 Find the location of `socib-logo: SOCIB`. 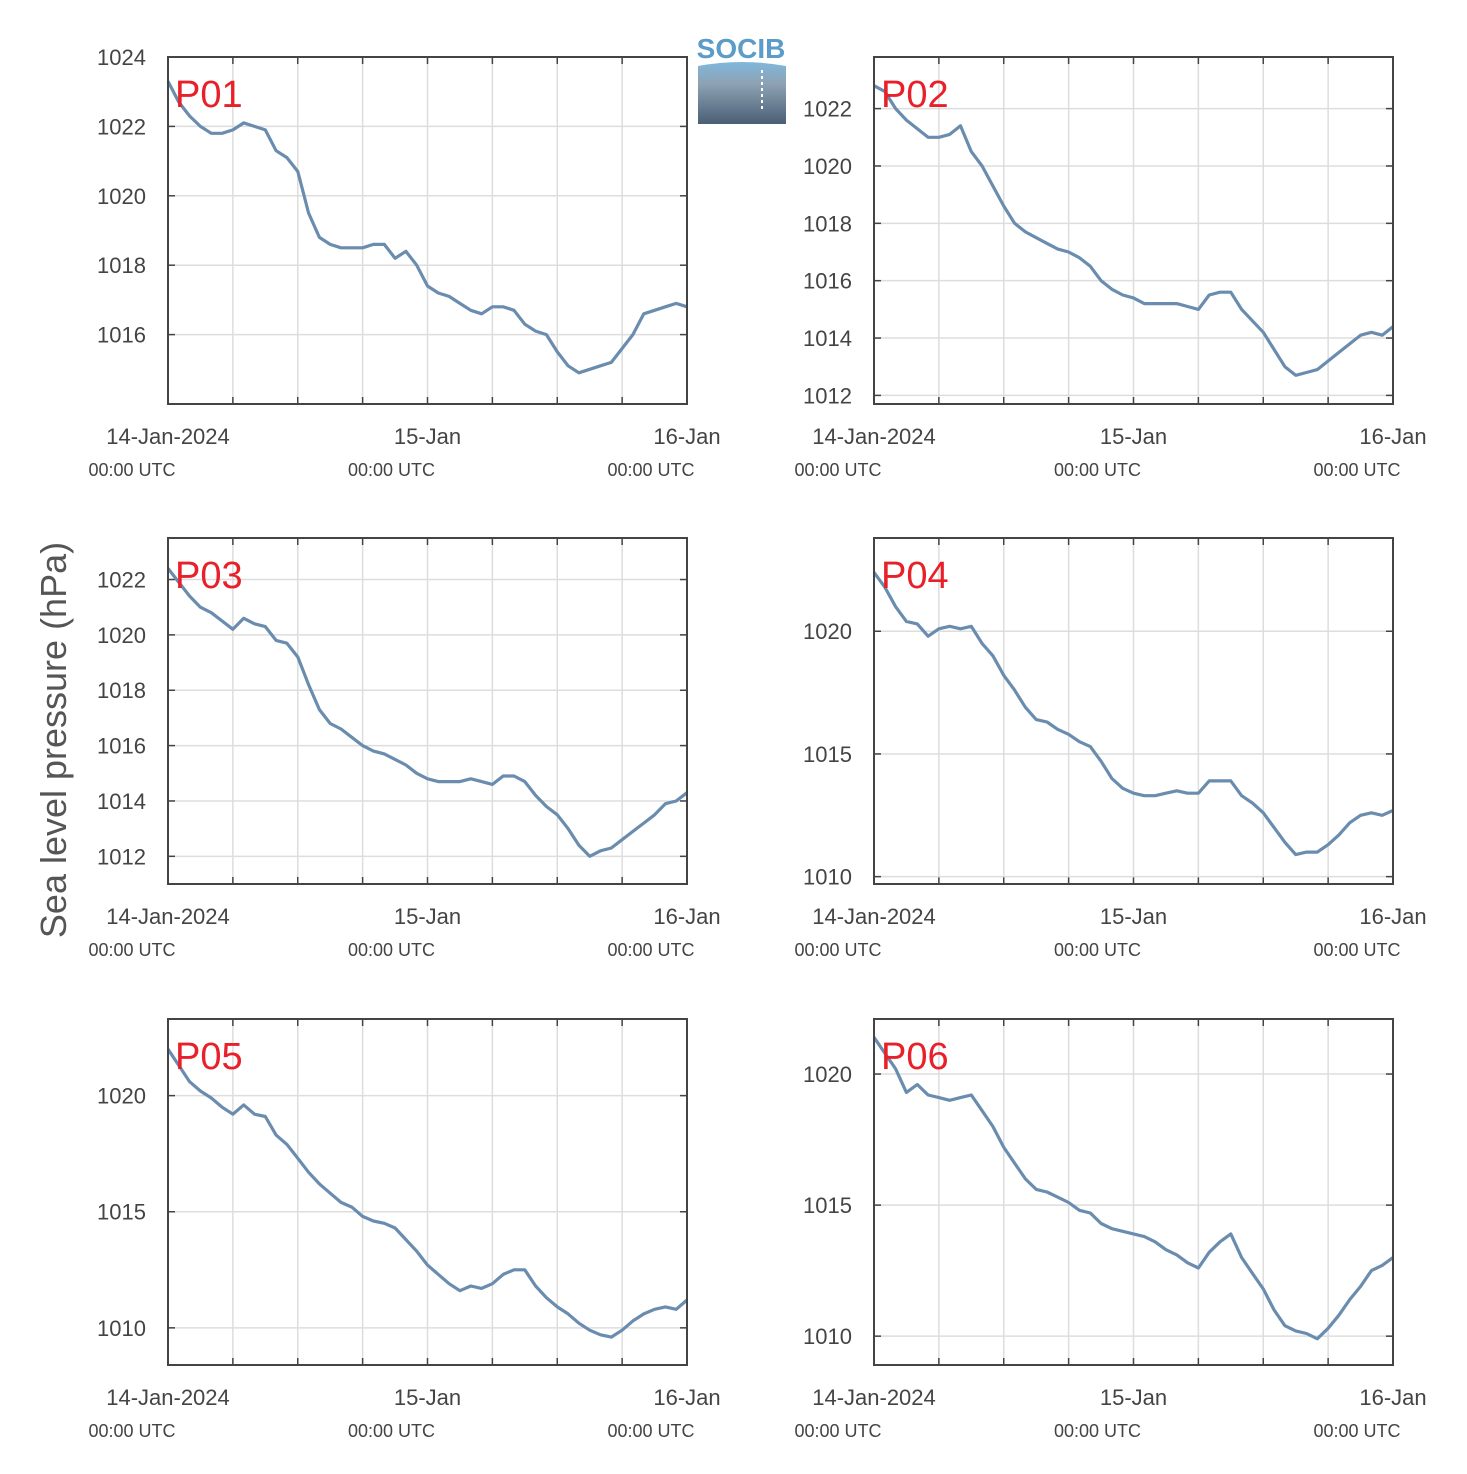

socib-logo: SOCIB is located at coordinates (741, 78).